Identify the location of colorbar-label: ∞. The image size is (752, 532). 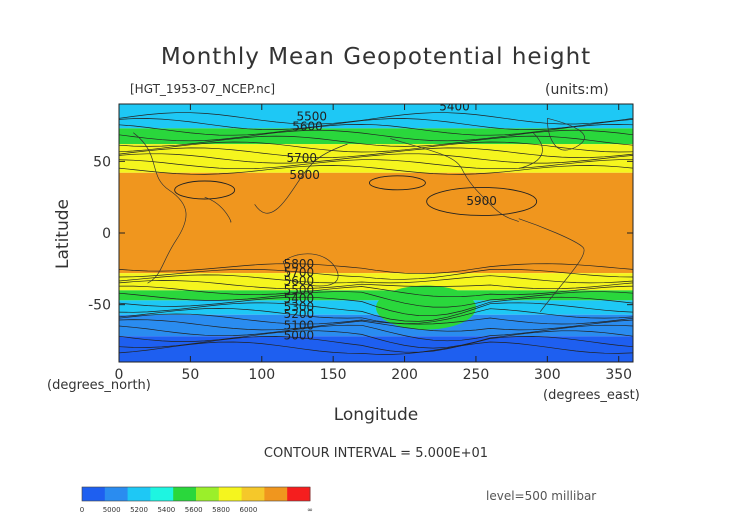
(310, 510).